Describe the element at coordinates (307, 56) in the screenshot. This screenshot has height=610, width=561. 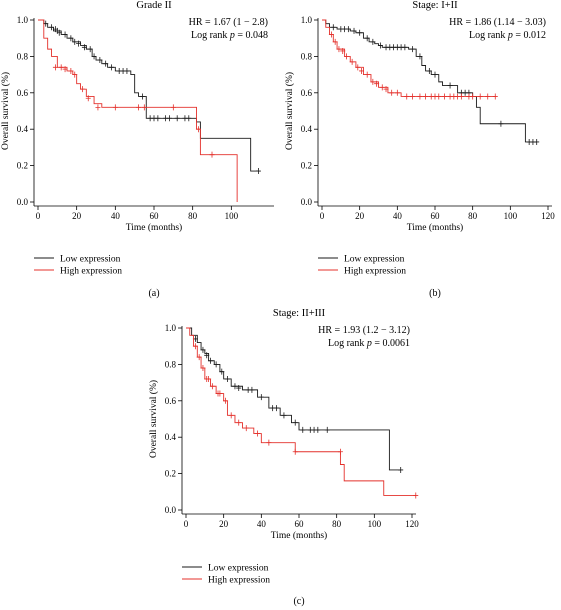
I see `y-tick-label: 0.8` at that location.